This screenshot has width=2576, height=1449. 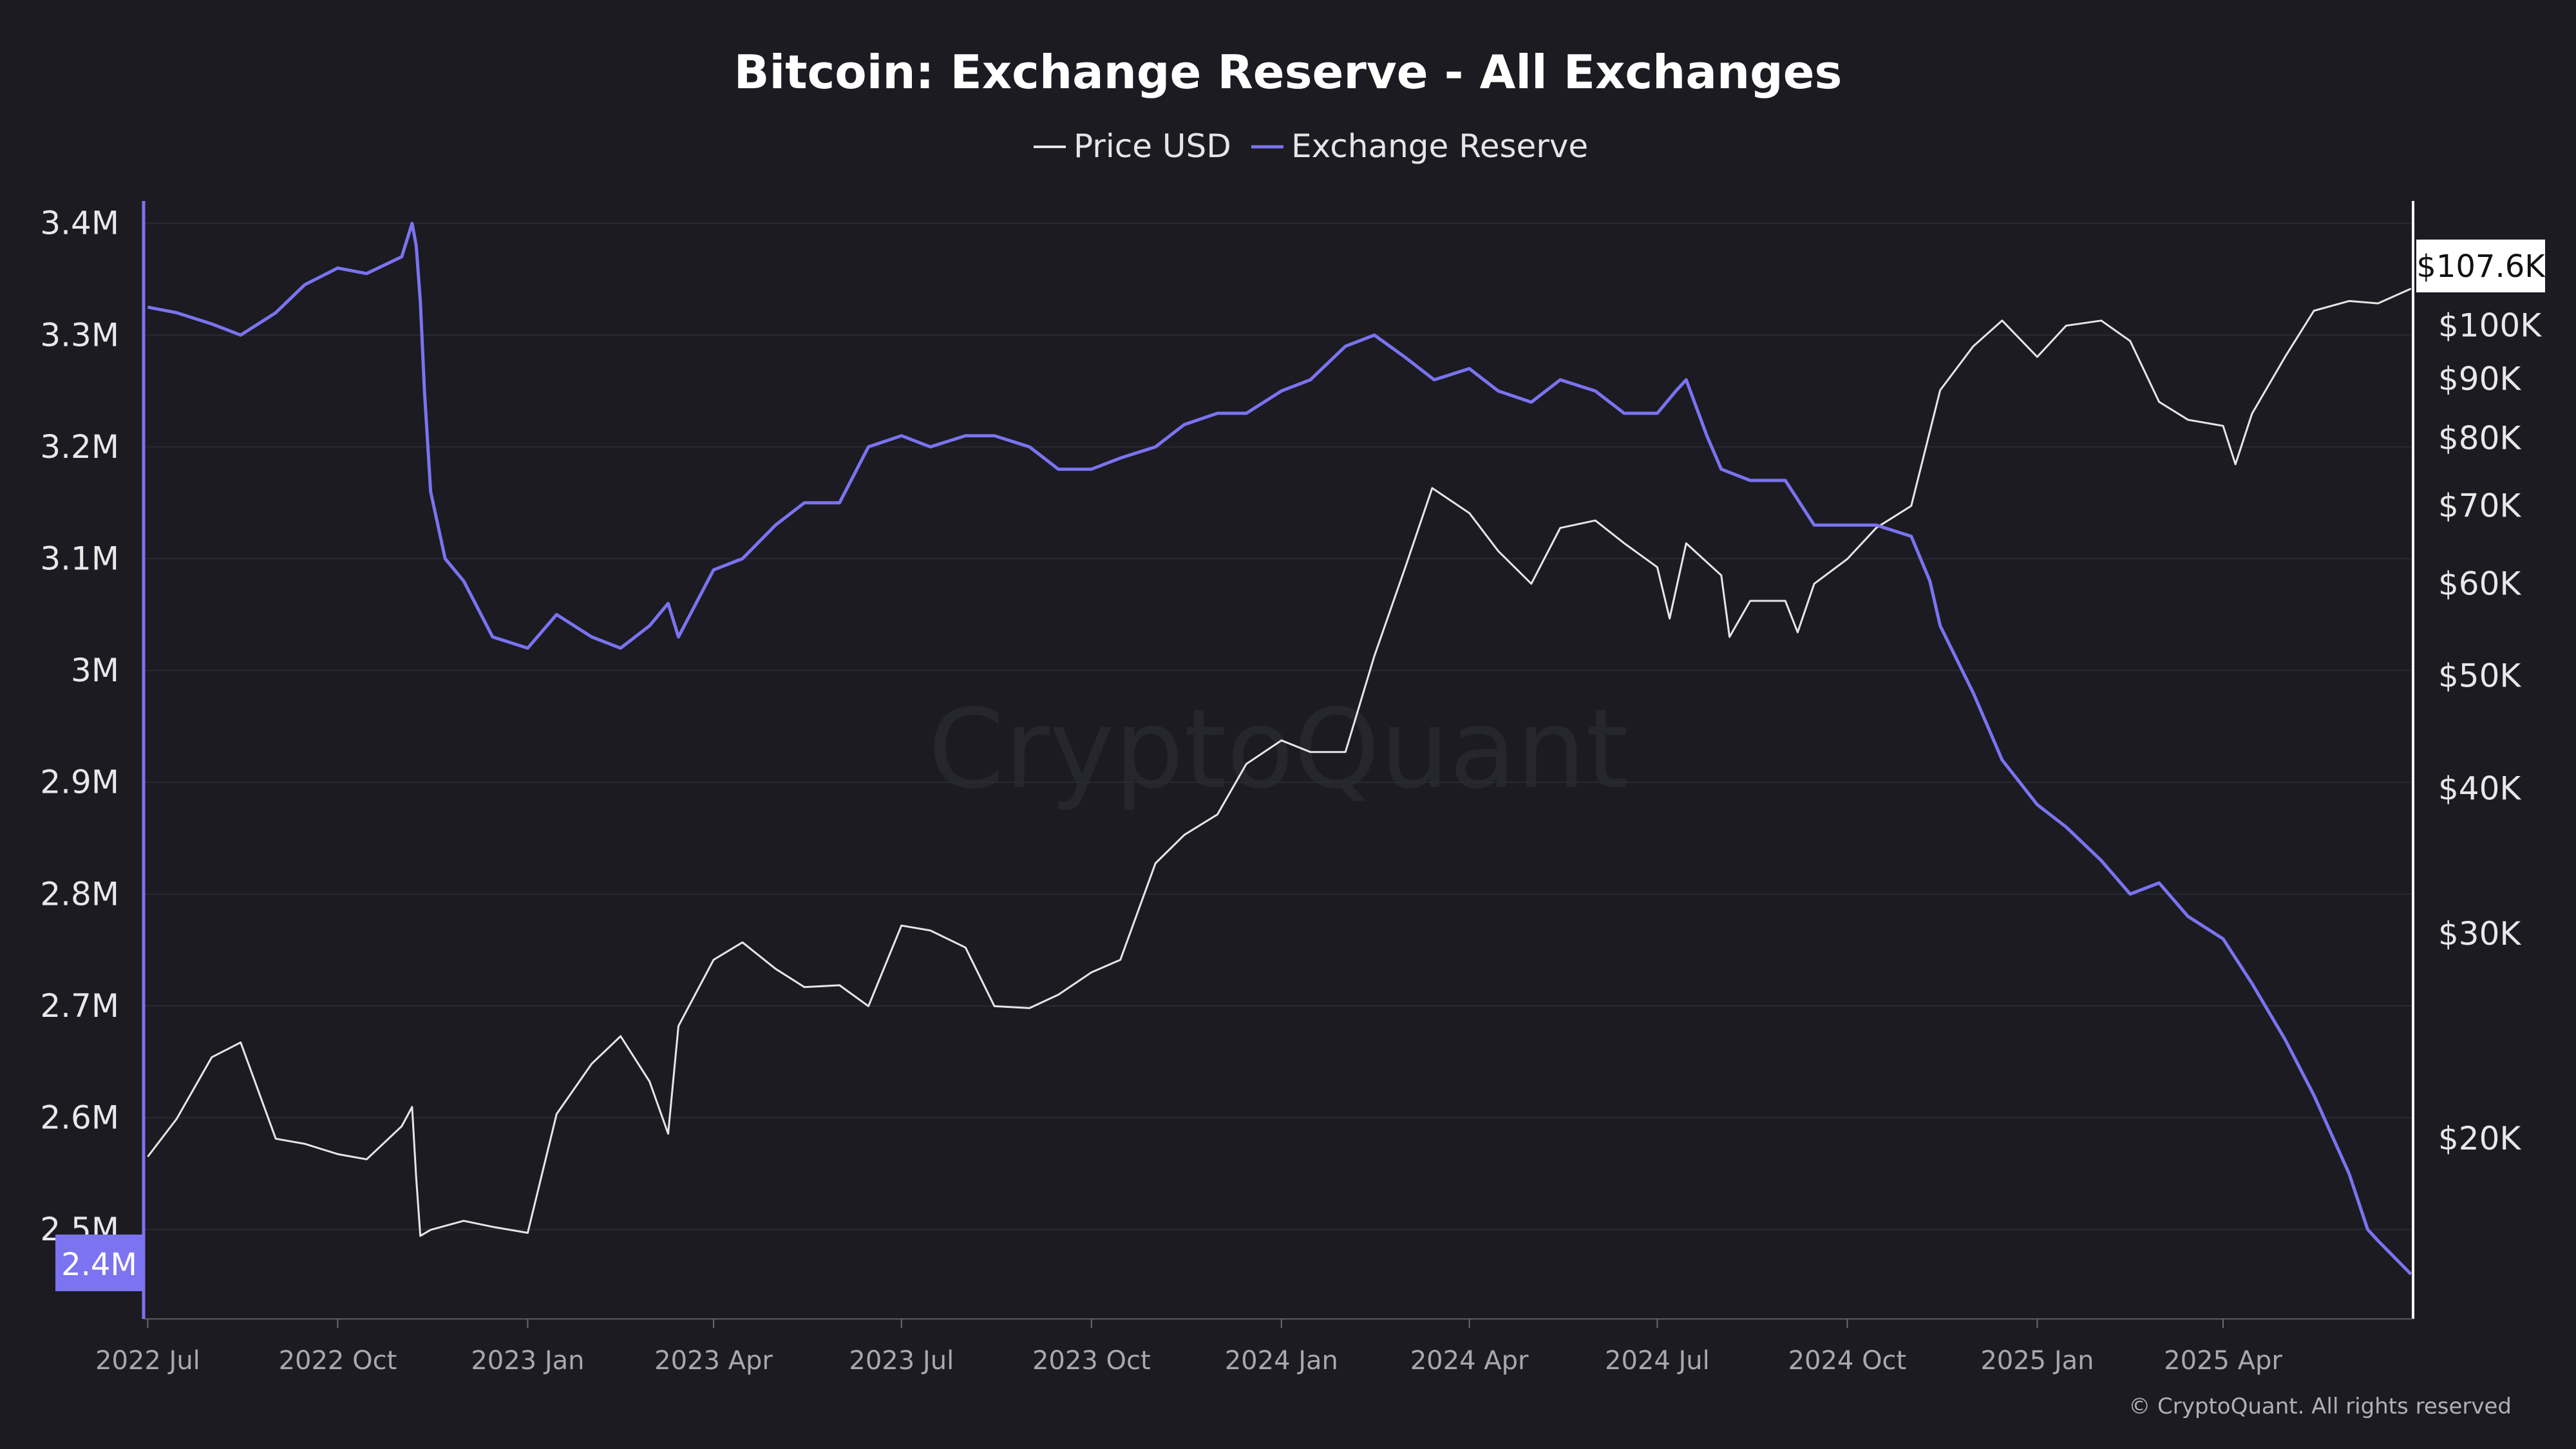 What do you see at coordinates (2481, 267) in the screenshot?
I see `right-current-value: $107.6K` at bounding box center [2481, 267].